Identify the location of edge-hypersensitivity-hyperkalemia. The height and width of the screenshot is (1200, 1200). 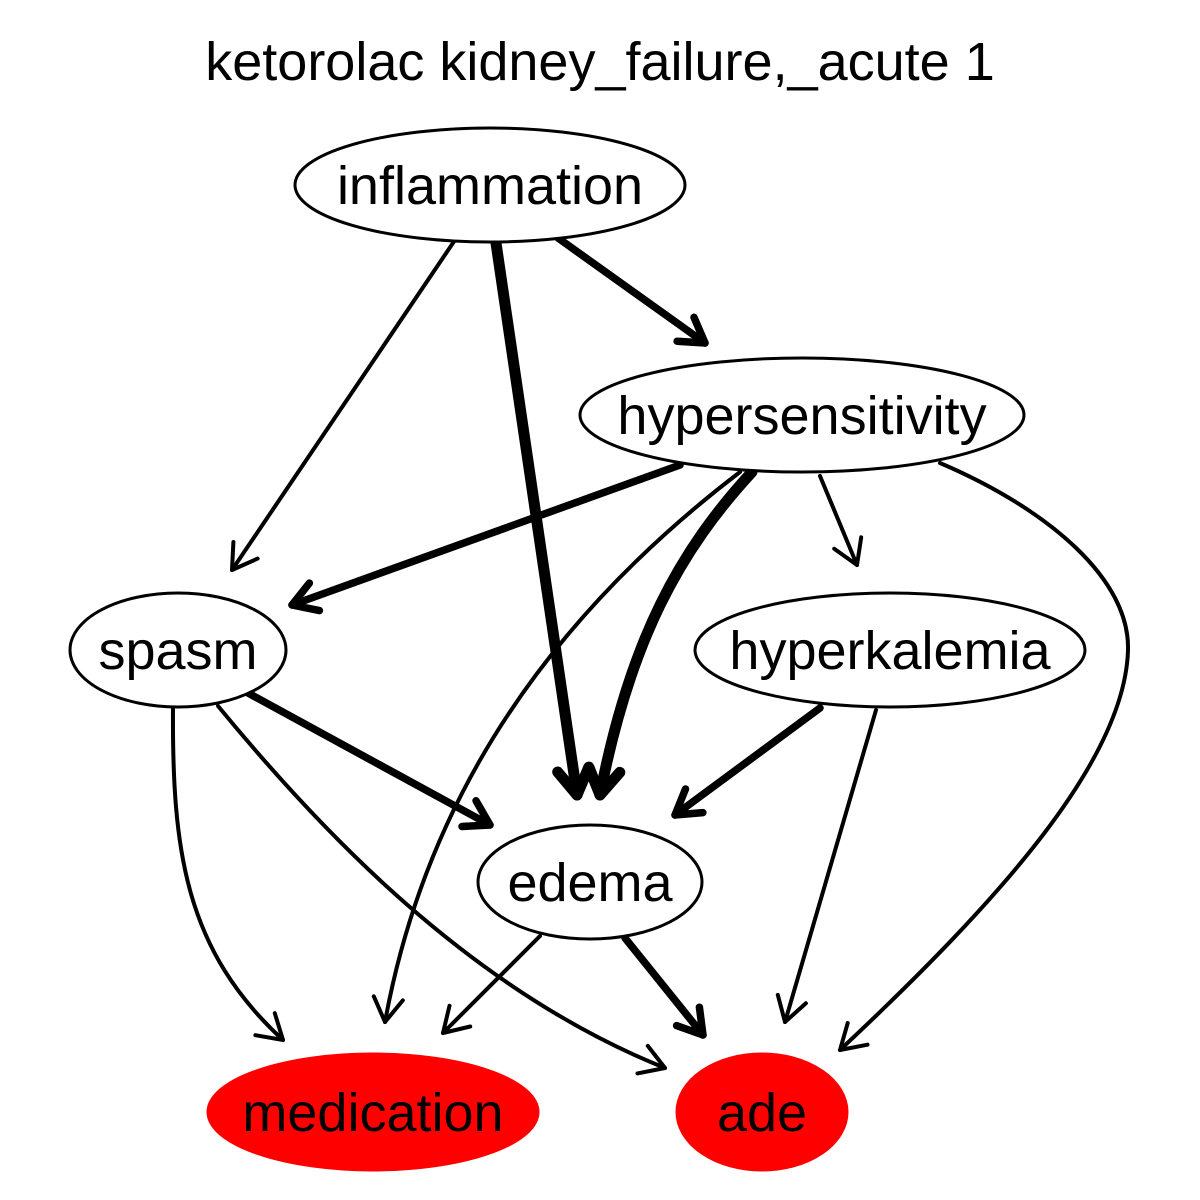
(841, 520).